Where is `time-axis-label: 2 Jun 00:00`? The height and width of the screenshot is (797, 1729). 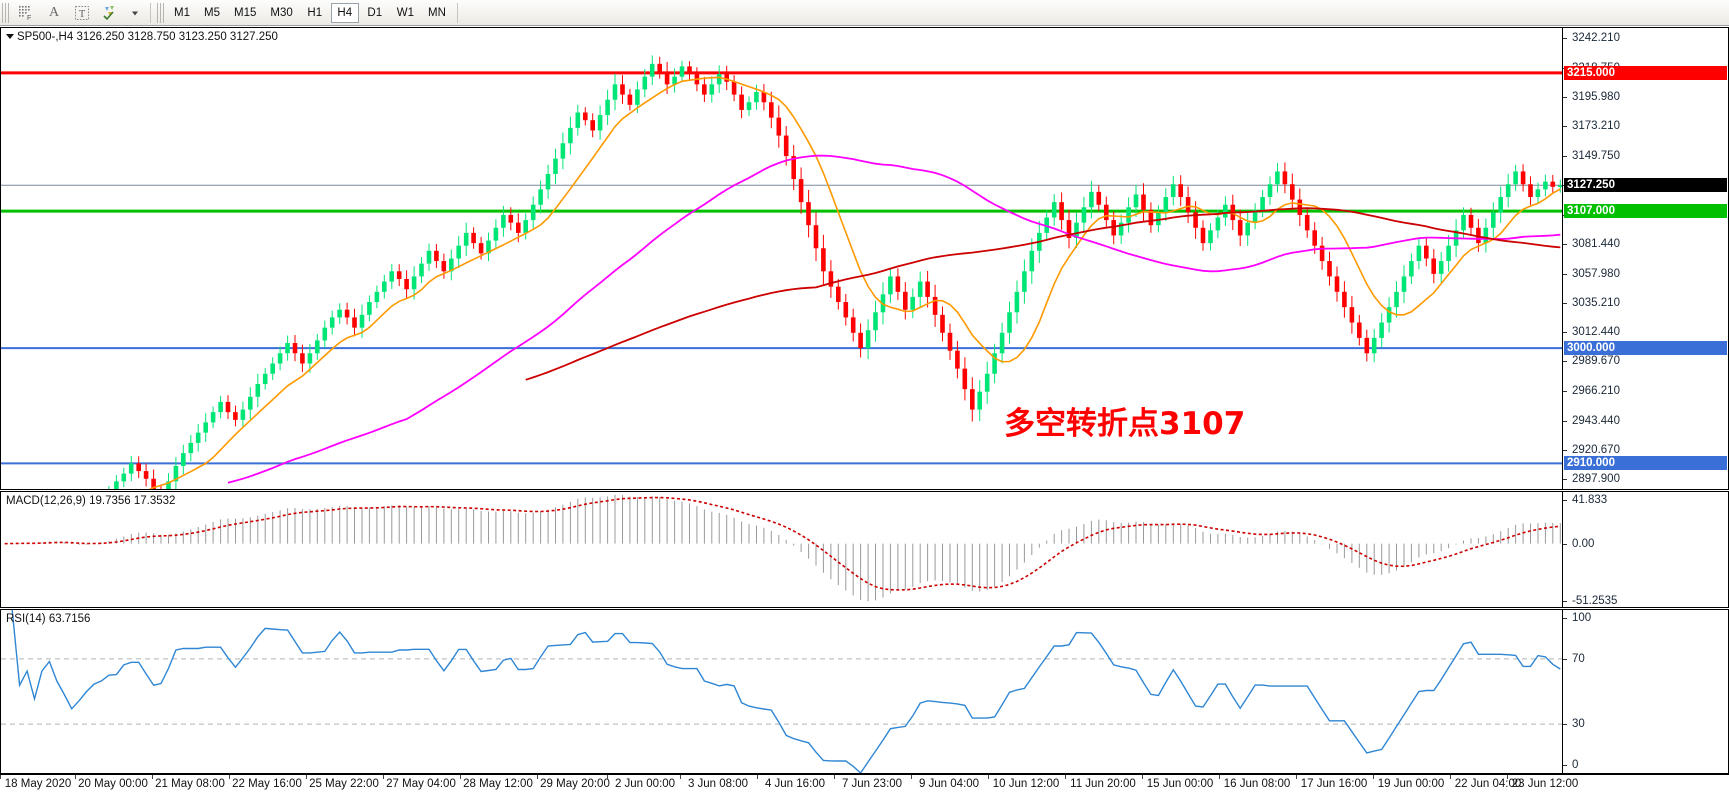
time-axis-label: 2 Jun 00:00 is located at coordinates (645, 784).